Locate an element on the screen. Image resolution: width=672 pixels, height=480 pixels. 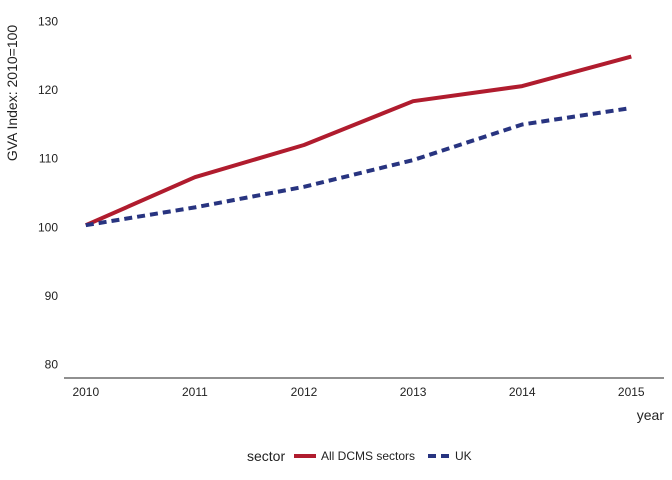
x-tick-label: 2012 is located at coordinates (304, 392).